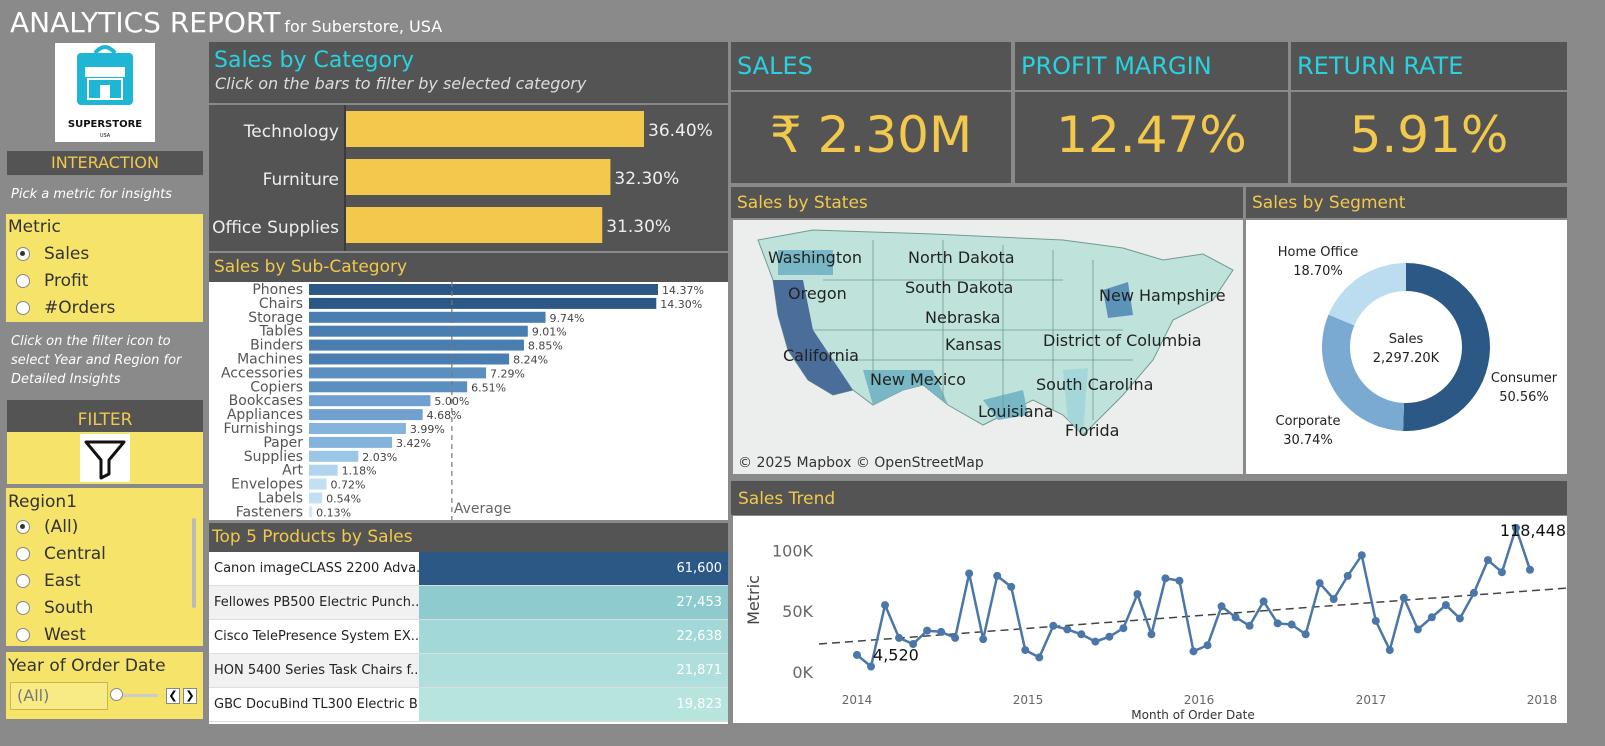 The width and height of the screenshot is (1605, 746). What do you see at coordinates (104, 580) in the screenshot?
I see `region-option-east: East` at bounding box center [104, 580].